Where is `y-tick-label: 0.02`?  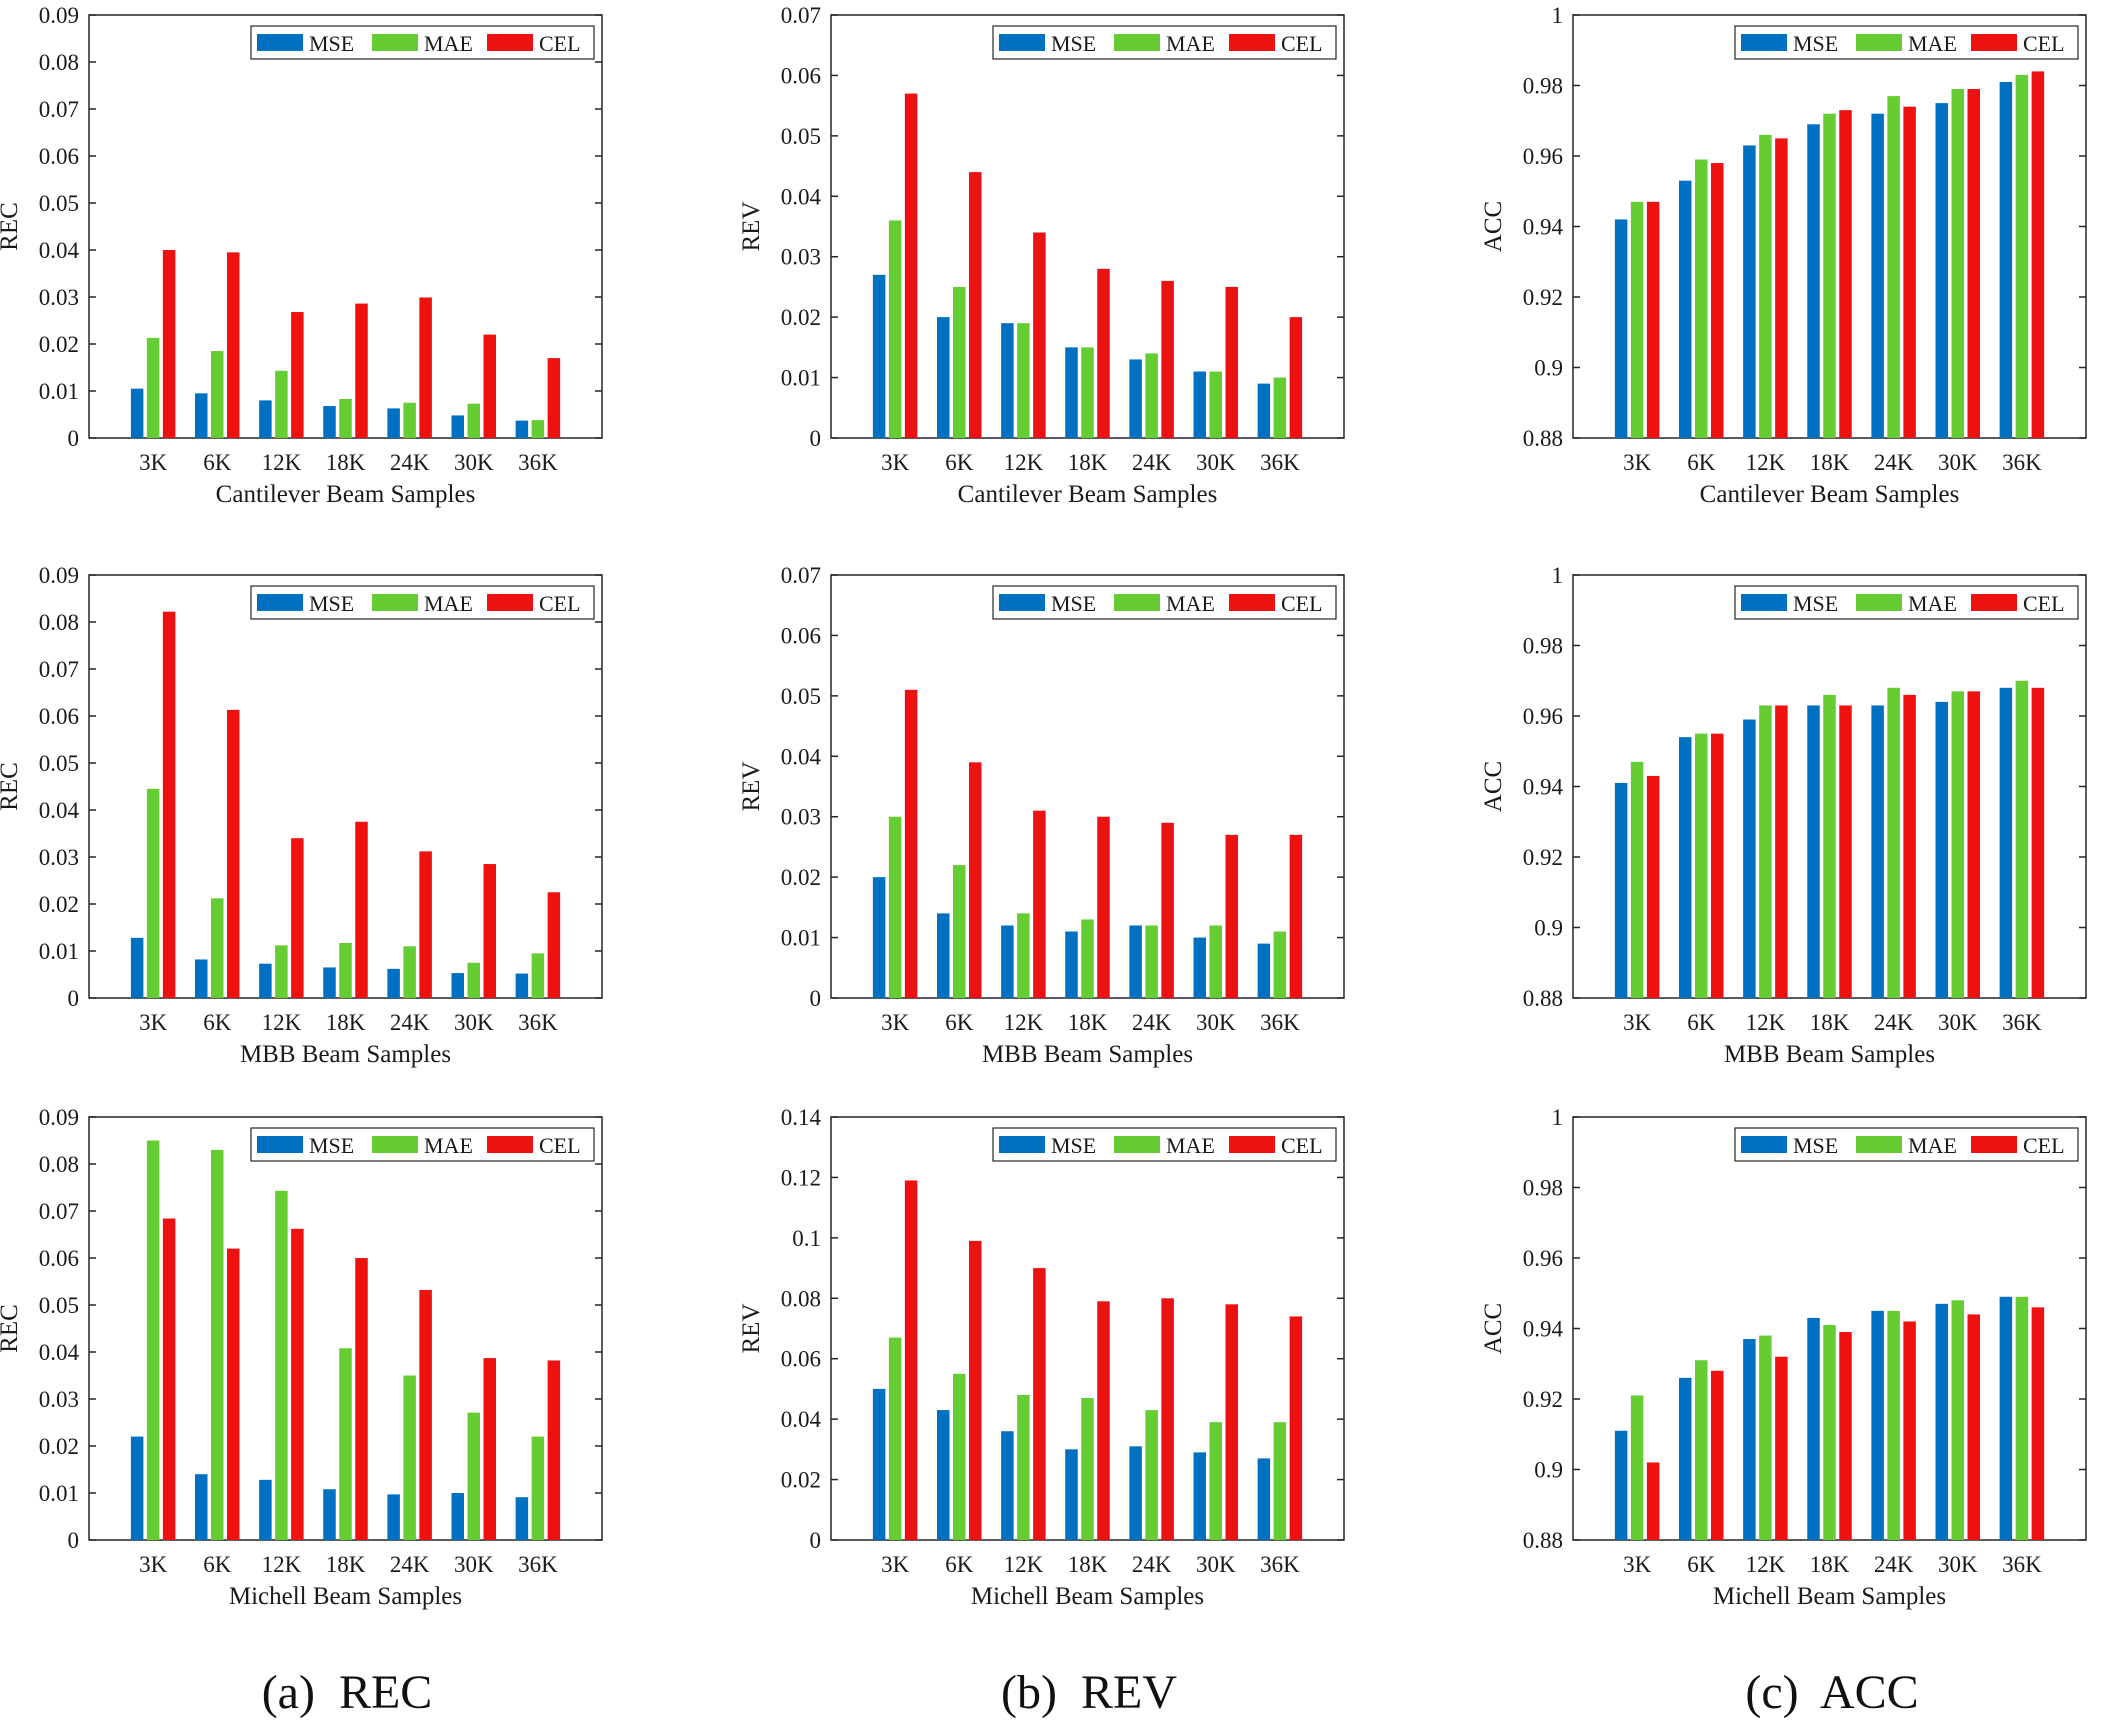 y-tick-label: 0.02 is located at coordinates (59, 1446).